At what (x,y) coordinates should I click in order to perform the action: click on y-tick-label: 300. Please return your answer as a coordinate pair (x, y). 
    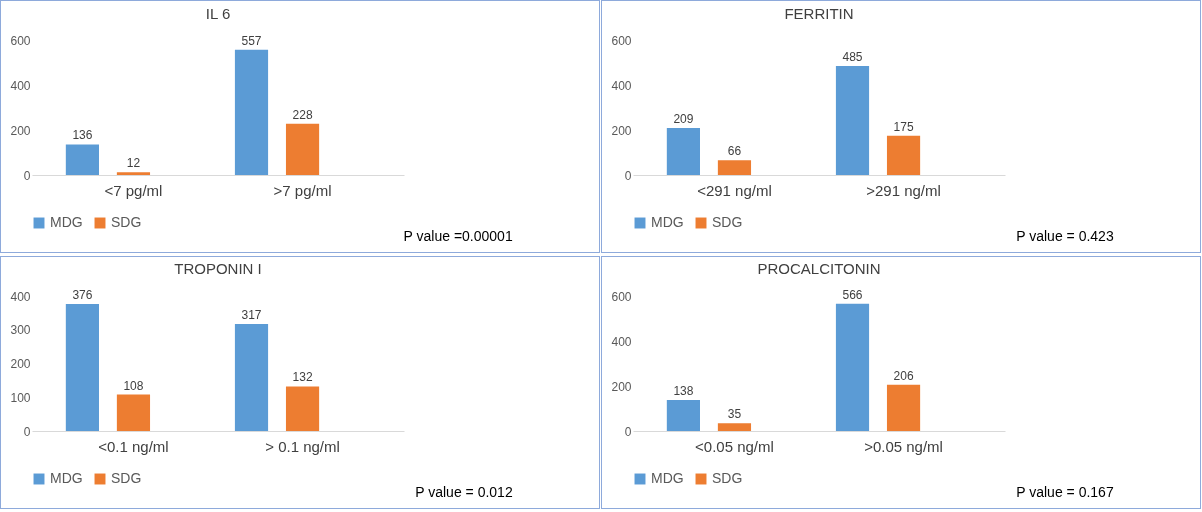
    Looking at the image, I should click on (20, 330).